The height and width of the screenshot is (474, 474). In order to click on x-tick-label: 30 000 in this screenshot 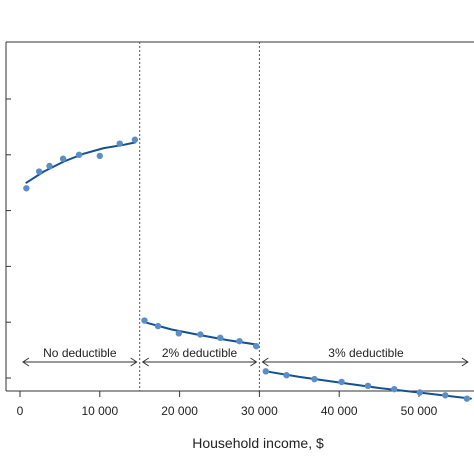, I will do `click(259, 411)`.